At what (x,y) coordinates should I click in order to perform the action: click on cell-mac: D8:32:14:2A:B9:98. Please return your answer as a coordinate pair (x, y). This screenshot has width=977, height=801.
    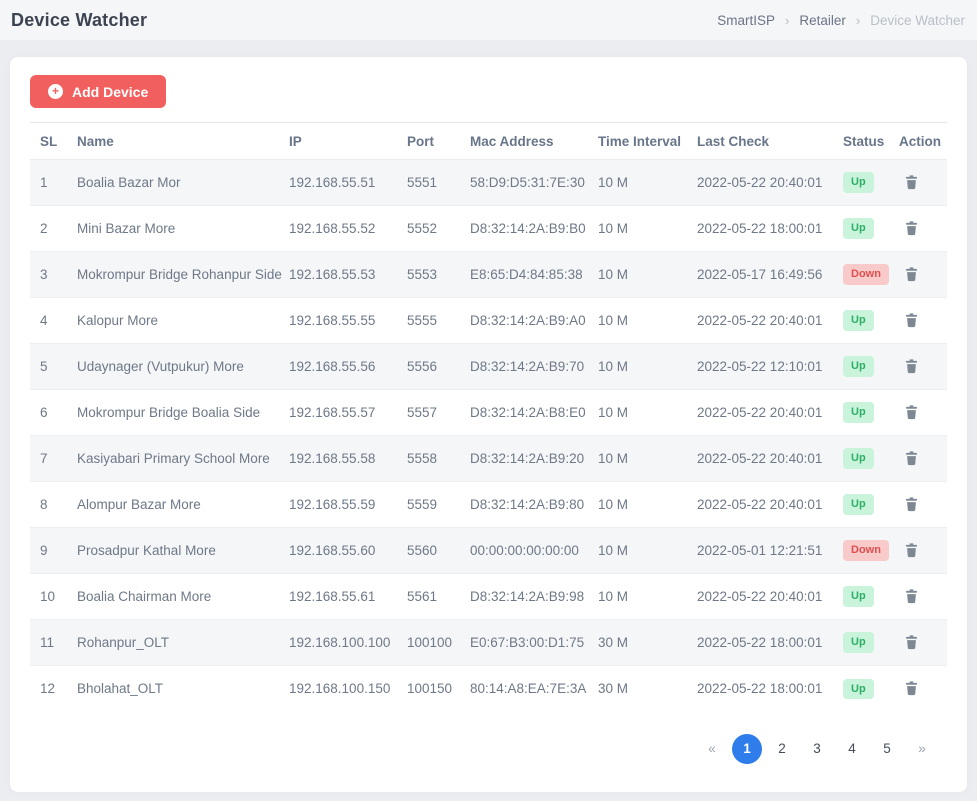
    Looking at the image, I should click on (534, 596).